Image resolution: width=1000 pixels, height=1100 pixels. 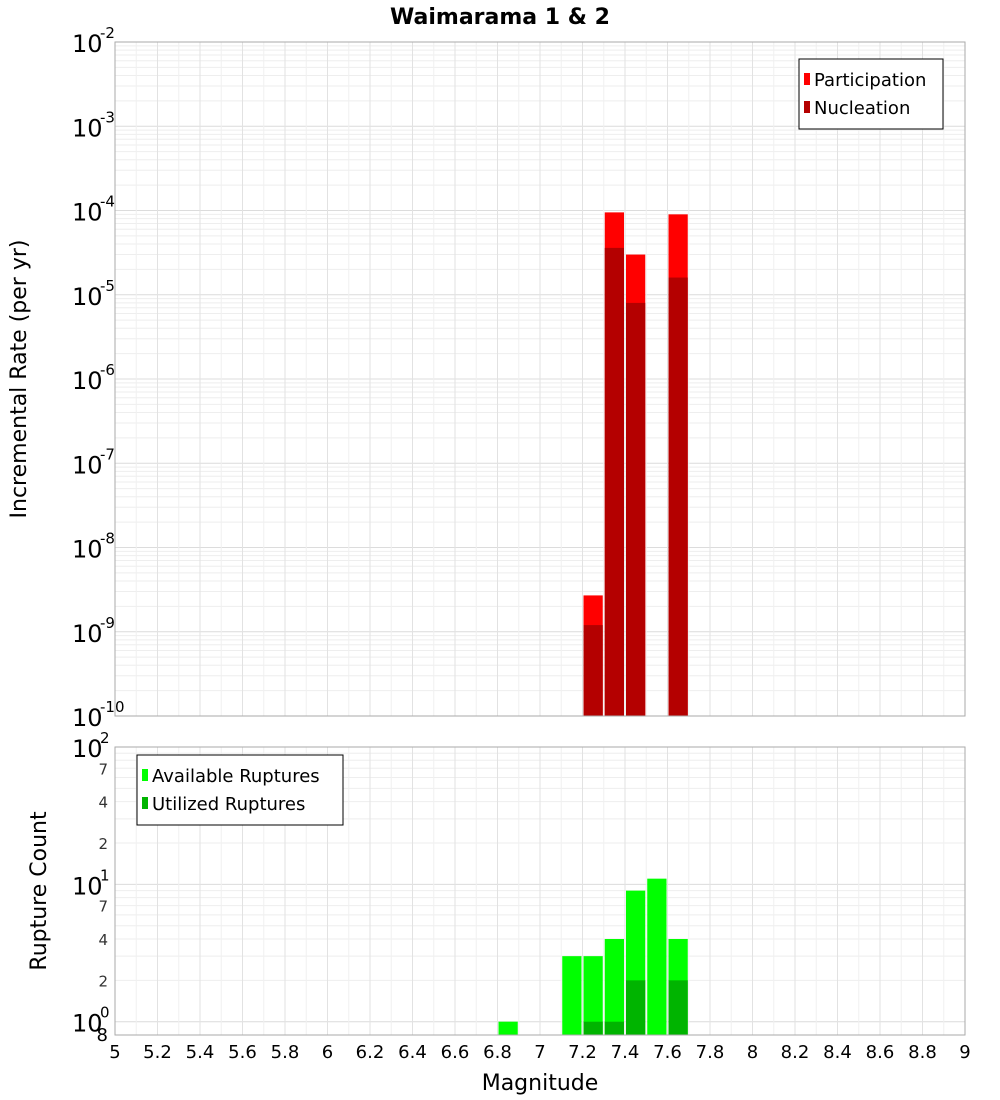 I want to click on y-tick-label: 10⁻², so click(x=93, y=41).